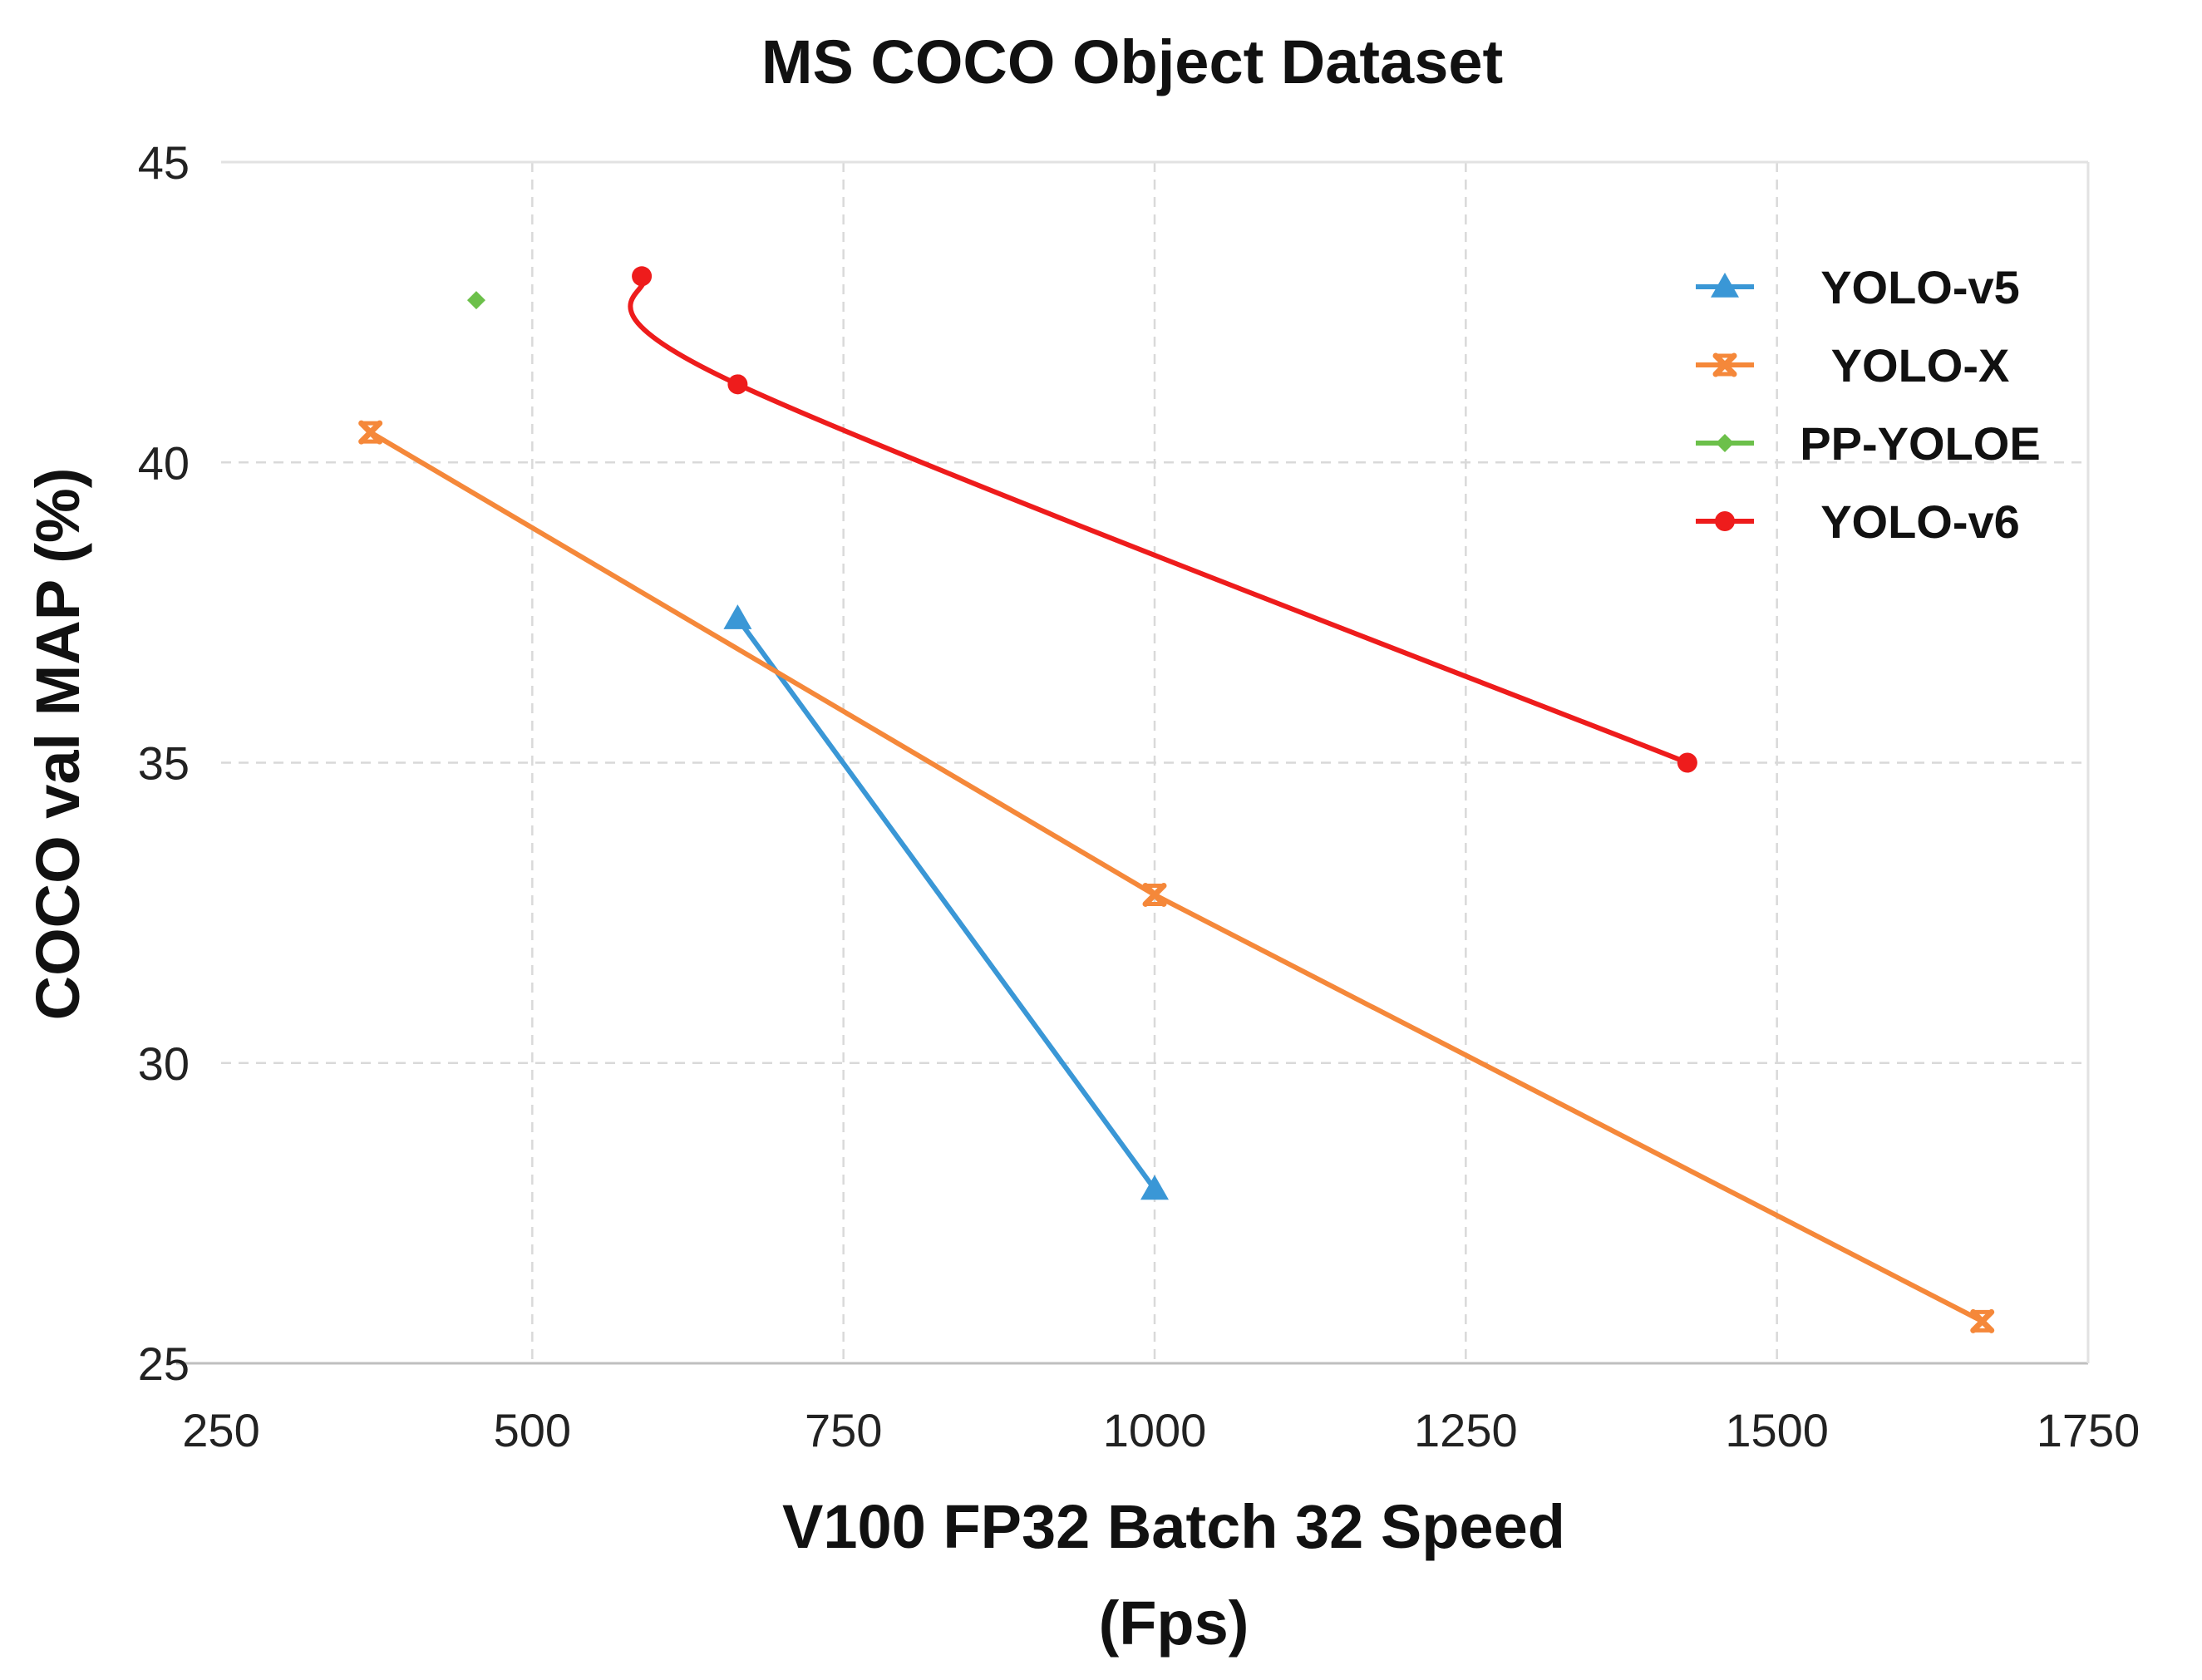  Describe the element at coordinates (1159, 519) in the screenshot. I see `series-line-yolo-v6` at that location.